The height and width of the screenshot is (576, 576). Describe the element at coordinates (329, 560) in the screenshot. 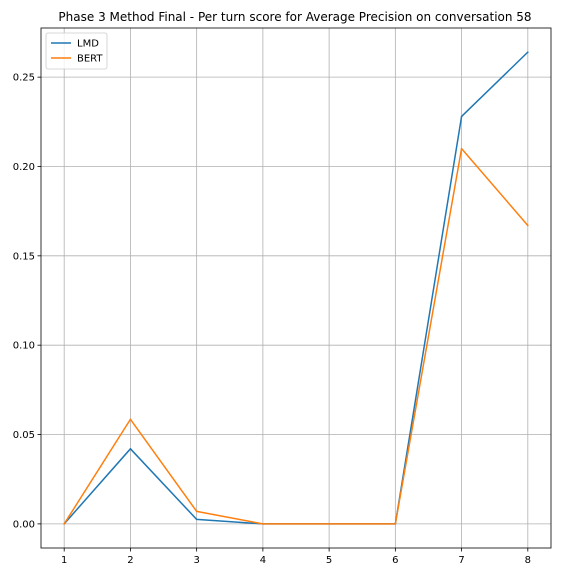

I see `x-tick-label: 5` at that location.